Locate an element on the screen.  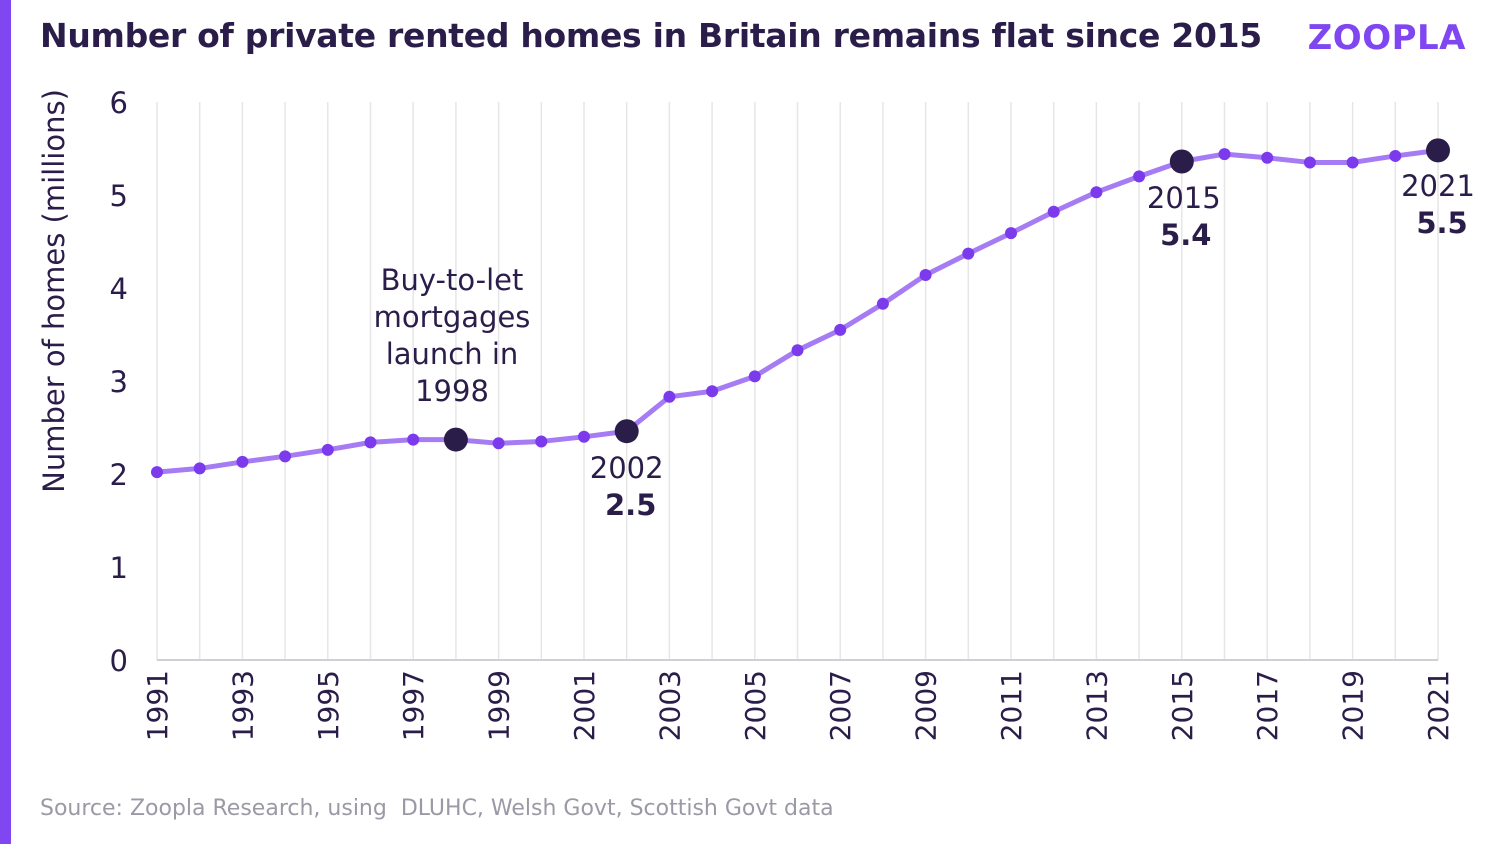
annotation-2021-year: 2021 is located at coordinates (1438, 186).